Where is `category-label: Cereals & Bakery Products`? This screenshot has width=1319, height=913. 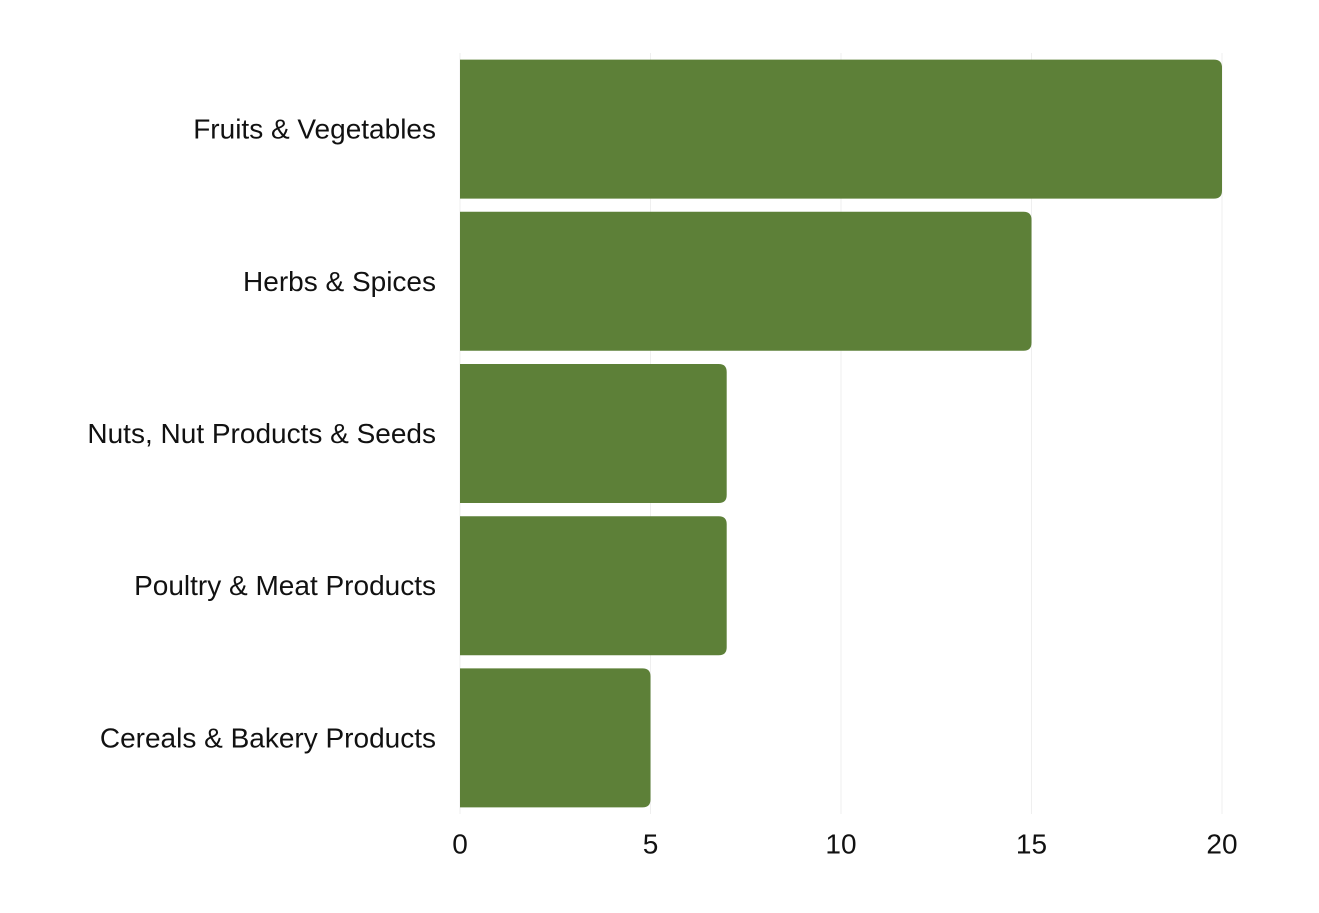 category-label: Cereals & Bakery Products is located at coordinates (268, 737).